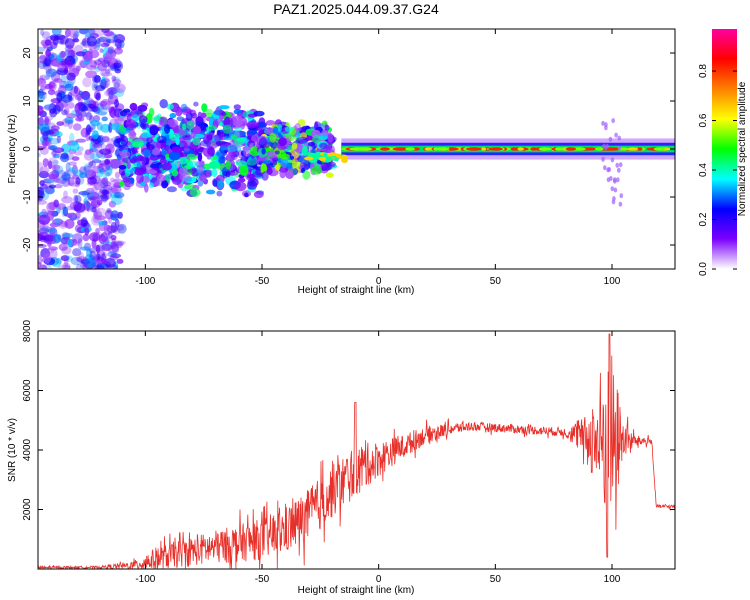 This screenshot has height=600, width=750. Describe the element at coordinates (703, 269) in the screenshot. I see `colorbar-tick-label: 0.0` at that location.